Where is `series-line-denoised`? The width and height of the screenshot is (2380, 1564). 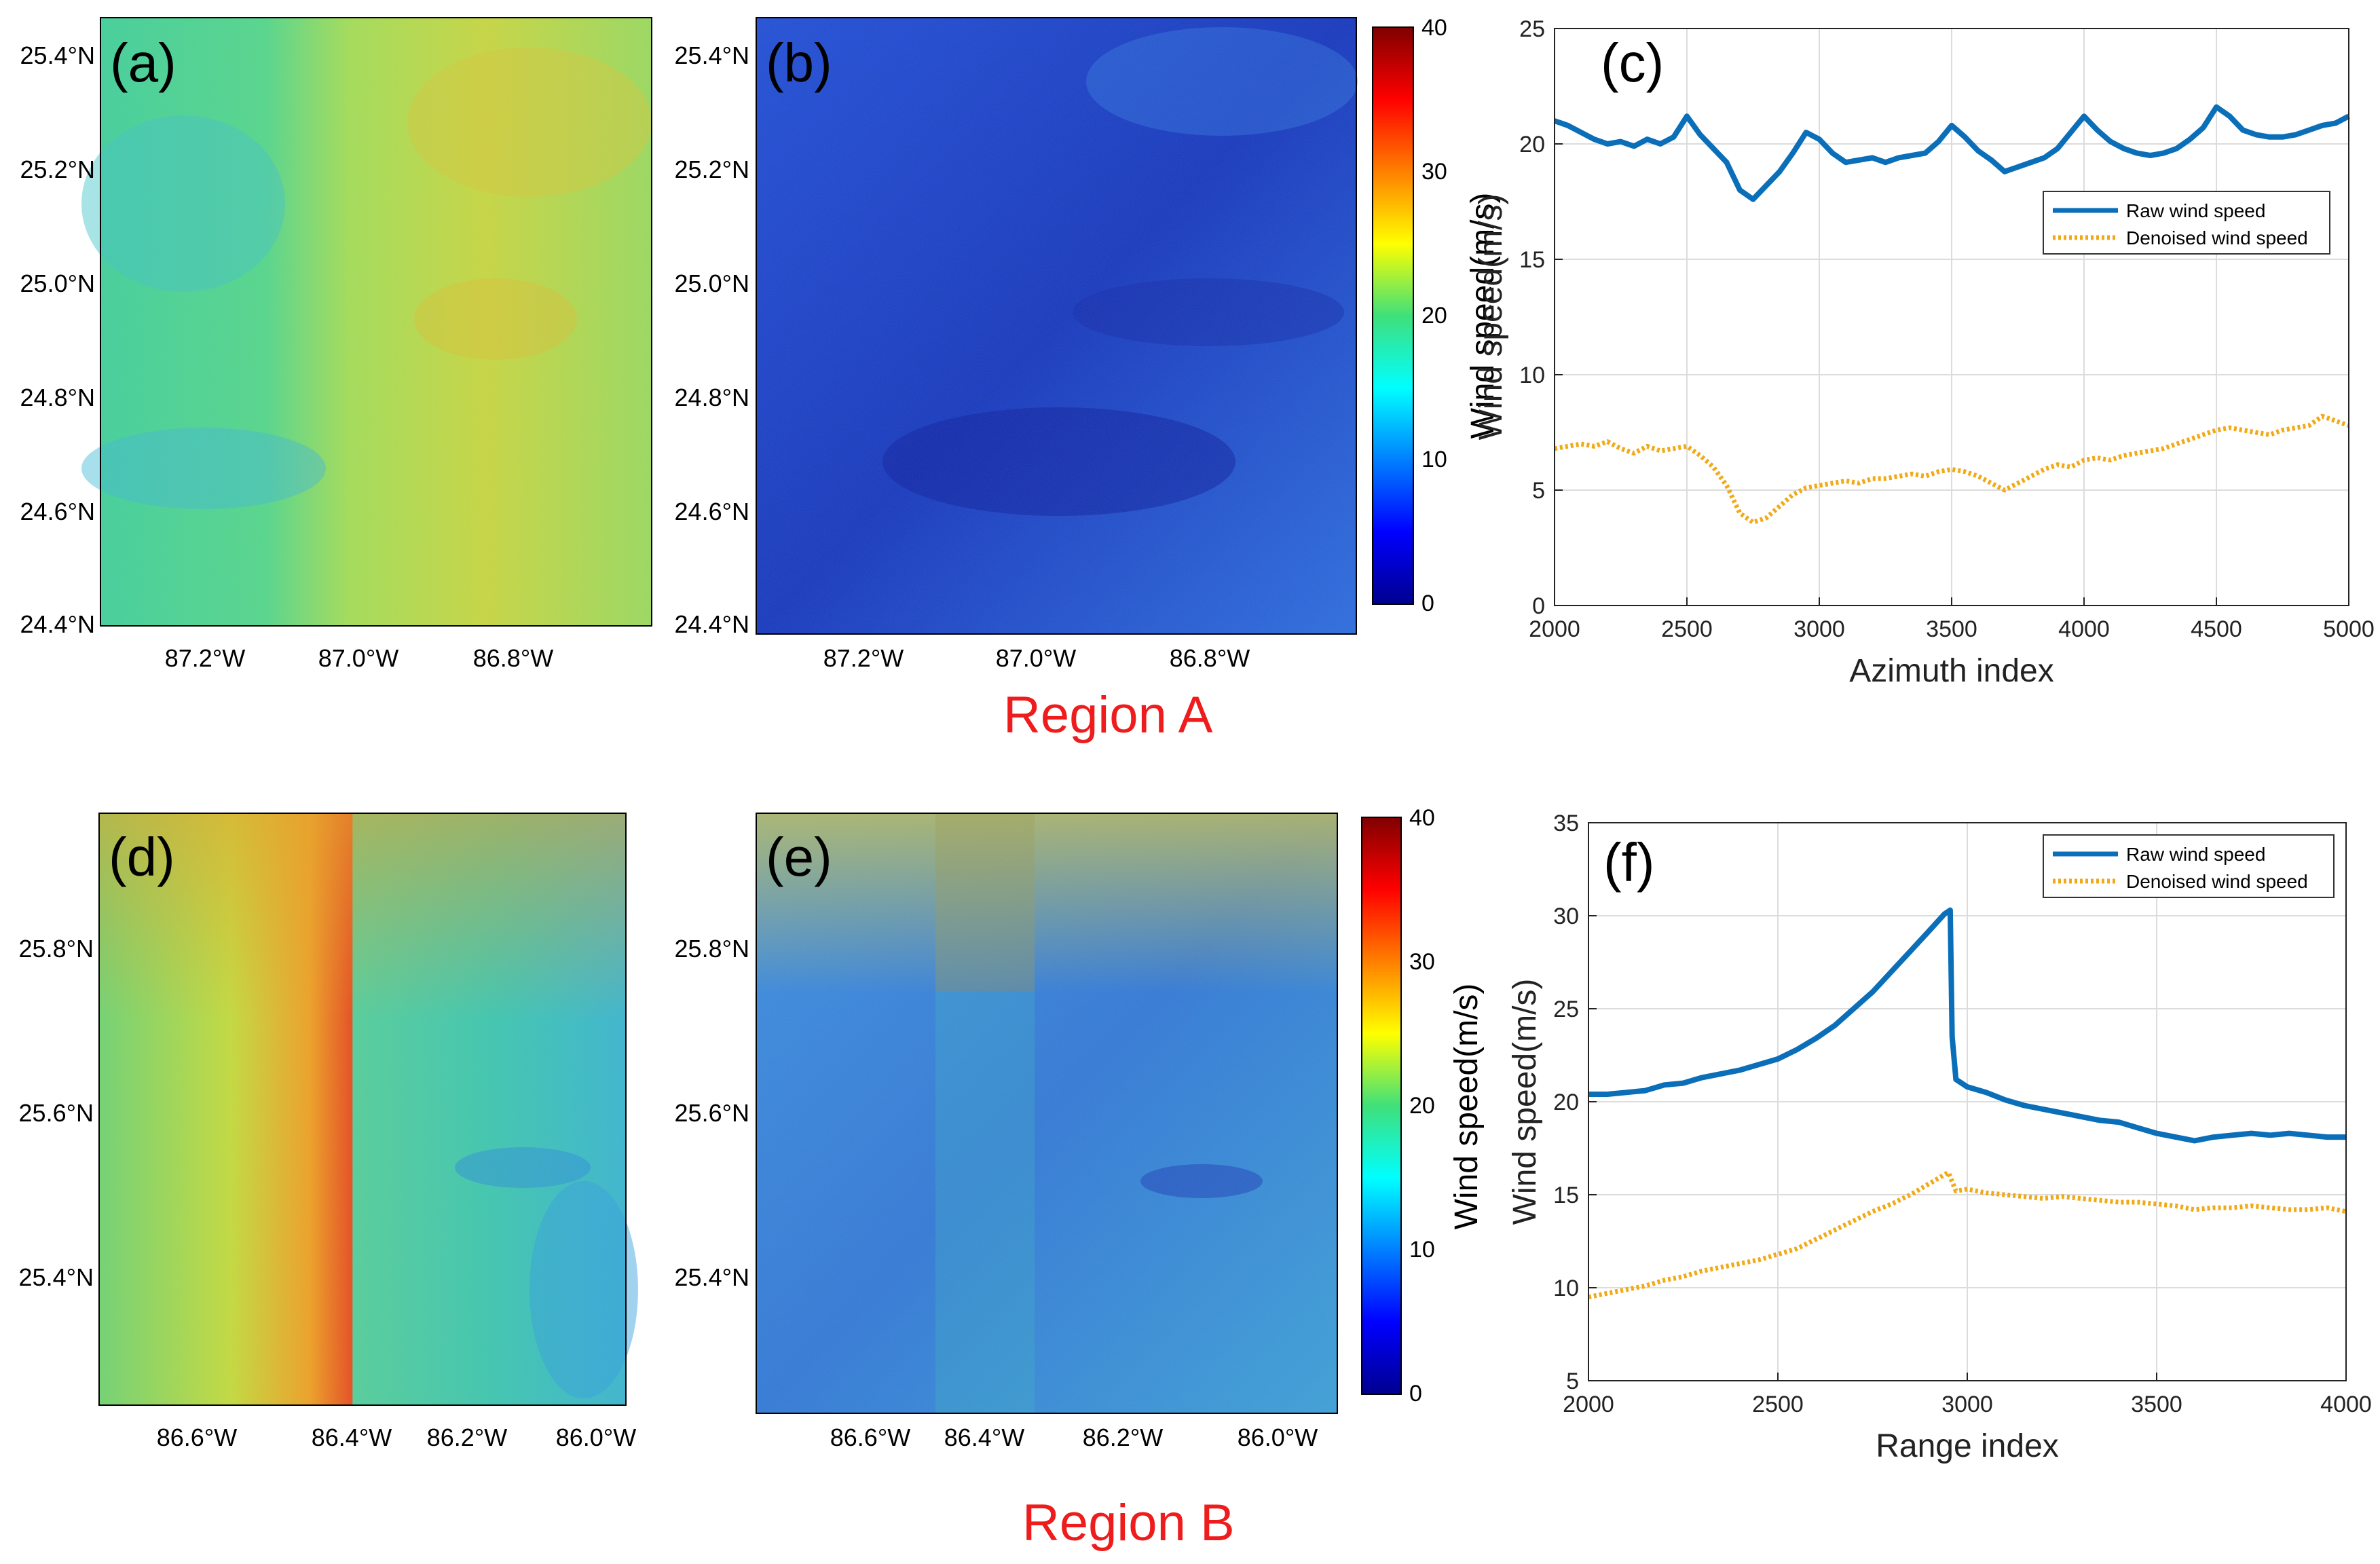 series-line-denoised is located at coordinates (1967, 1235).